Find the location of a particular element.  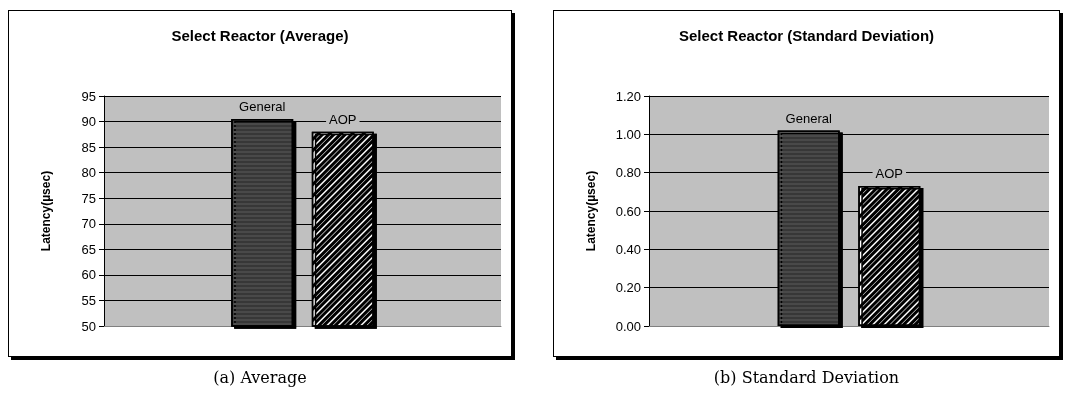

y-tick-label: 85 is located at coordinates (88, 147).